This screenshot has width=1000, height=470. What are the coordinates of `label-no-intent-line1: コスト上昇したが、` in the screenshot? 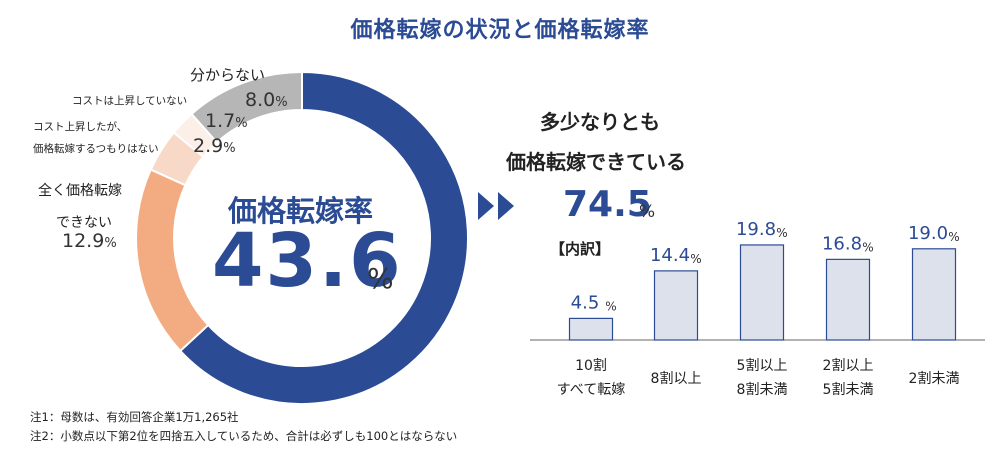 It's located at (80, 127).